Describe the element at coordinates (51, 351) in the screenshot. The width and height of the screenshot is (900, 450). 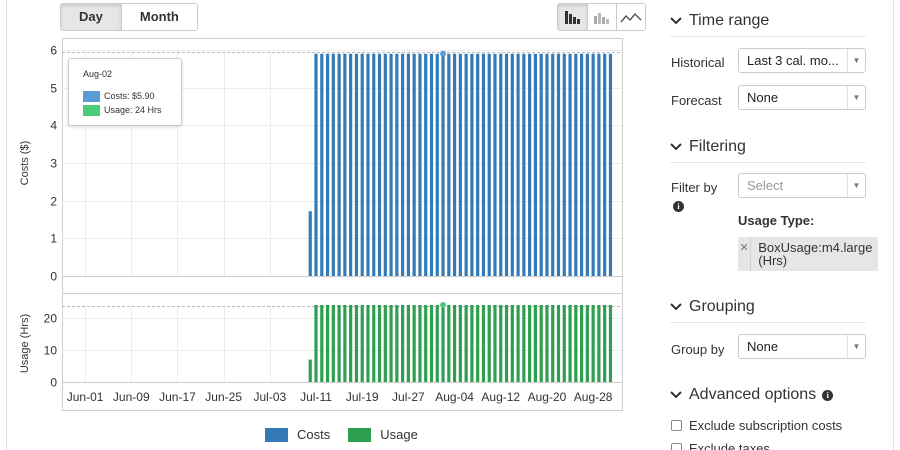
I see `y-tick-label: 10` at that location.